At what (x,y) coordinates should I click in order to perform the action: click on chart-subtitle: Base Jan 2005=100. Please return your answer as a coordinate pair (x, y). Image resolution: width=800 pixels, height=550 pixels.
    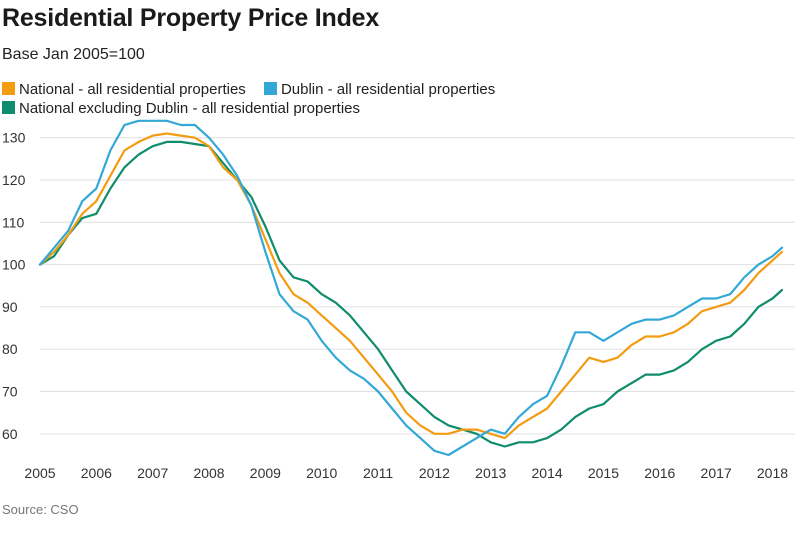
    Looking at the image, I should click on (73, 54).